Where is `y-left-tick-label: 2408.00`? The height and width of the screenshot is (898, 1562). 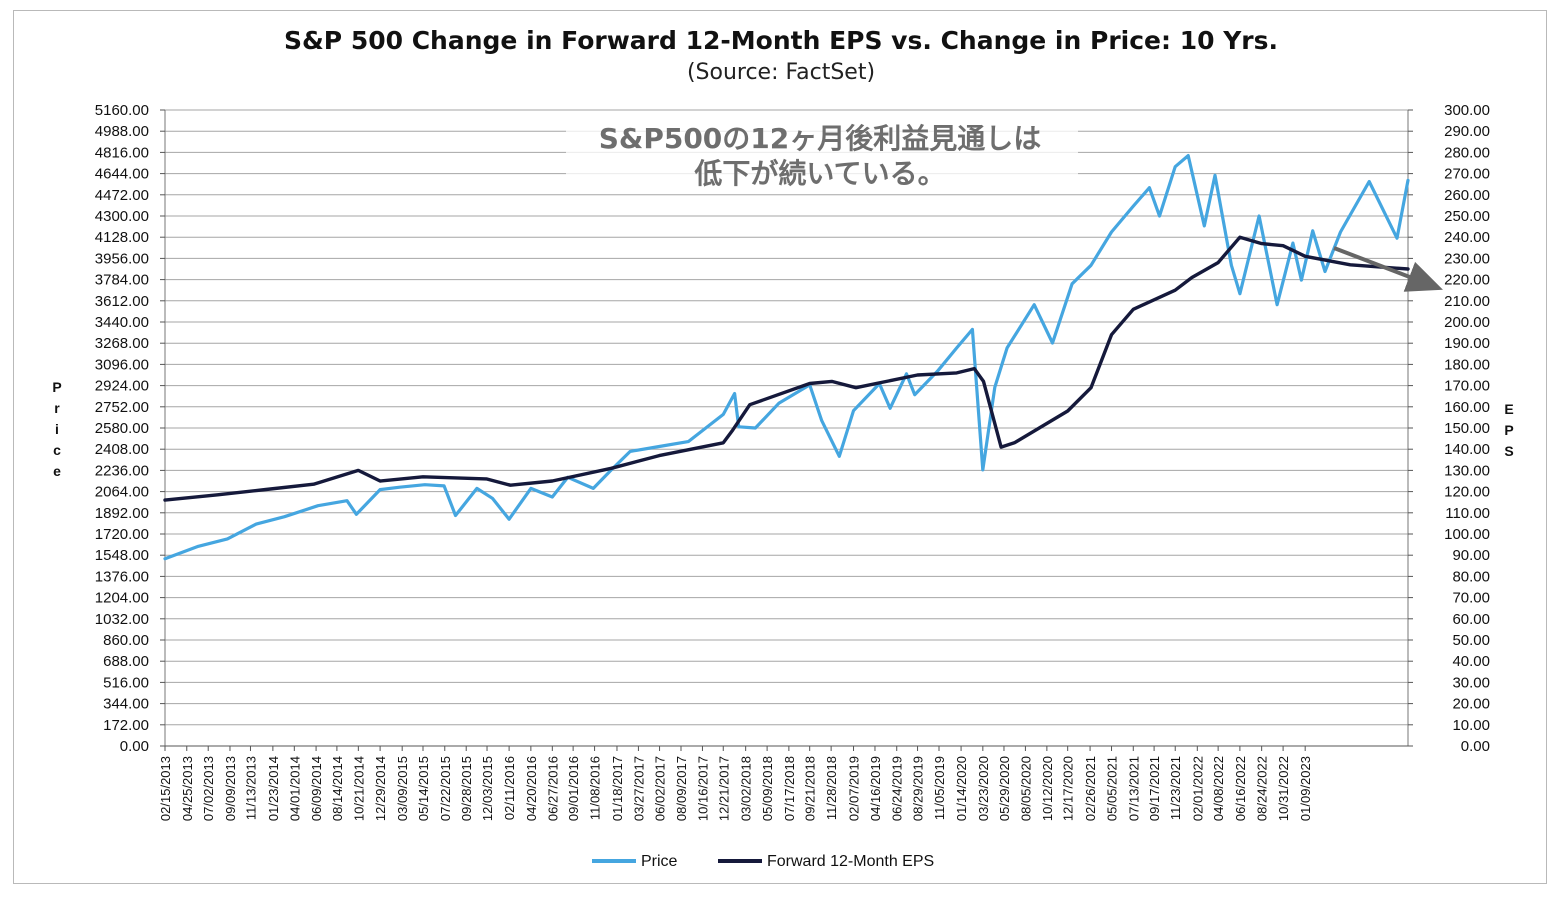
y-left-tick-label: 2408.00 is located at coordinates (122, 449).